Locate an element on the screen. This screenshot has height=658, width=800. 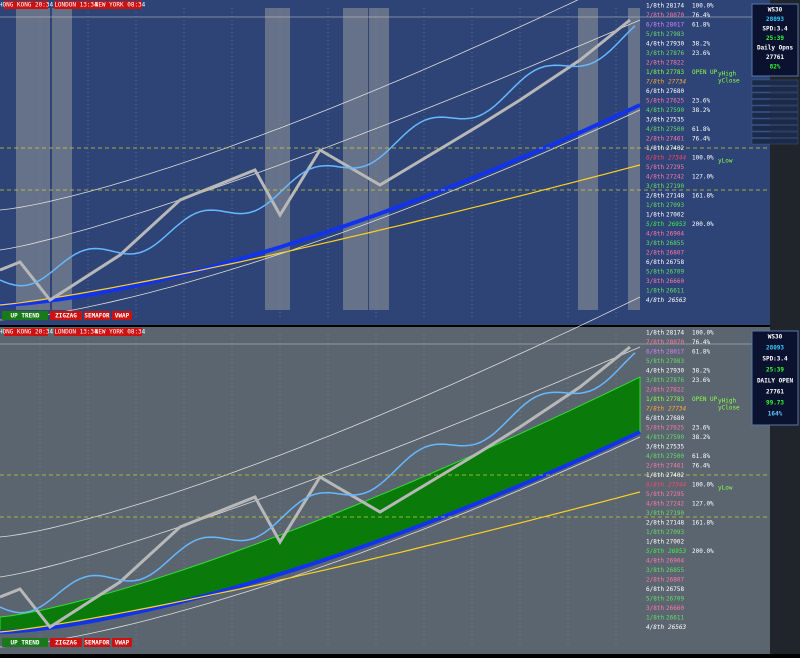
annotation: yClose is located at coordinates (729, 408).